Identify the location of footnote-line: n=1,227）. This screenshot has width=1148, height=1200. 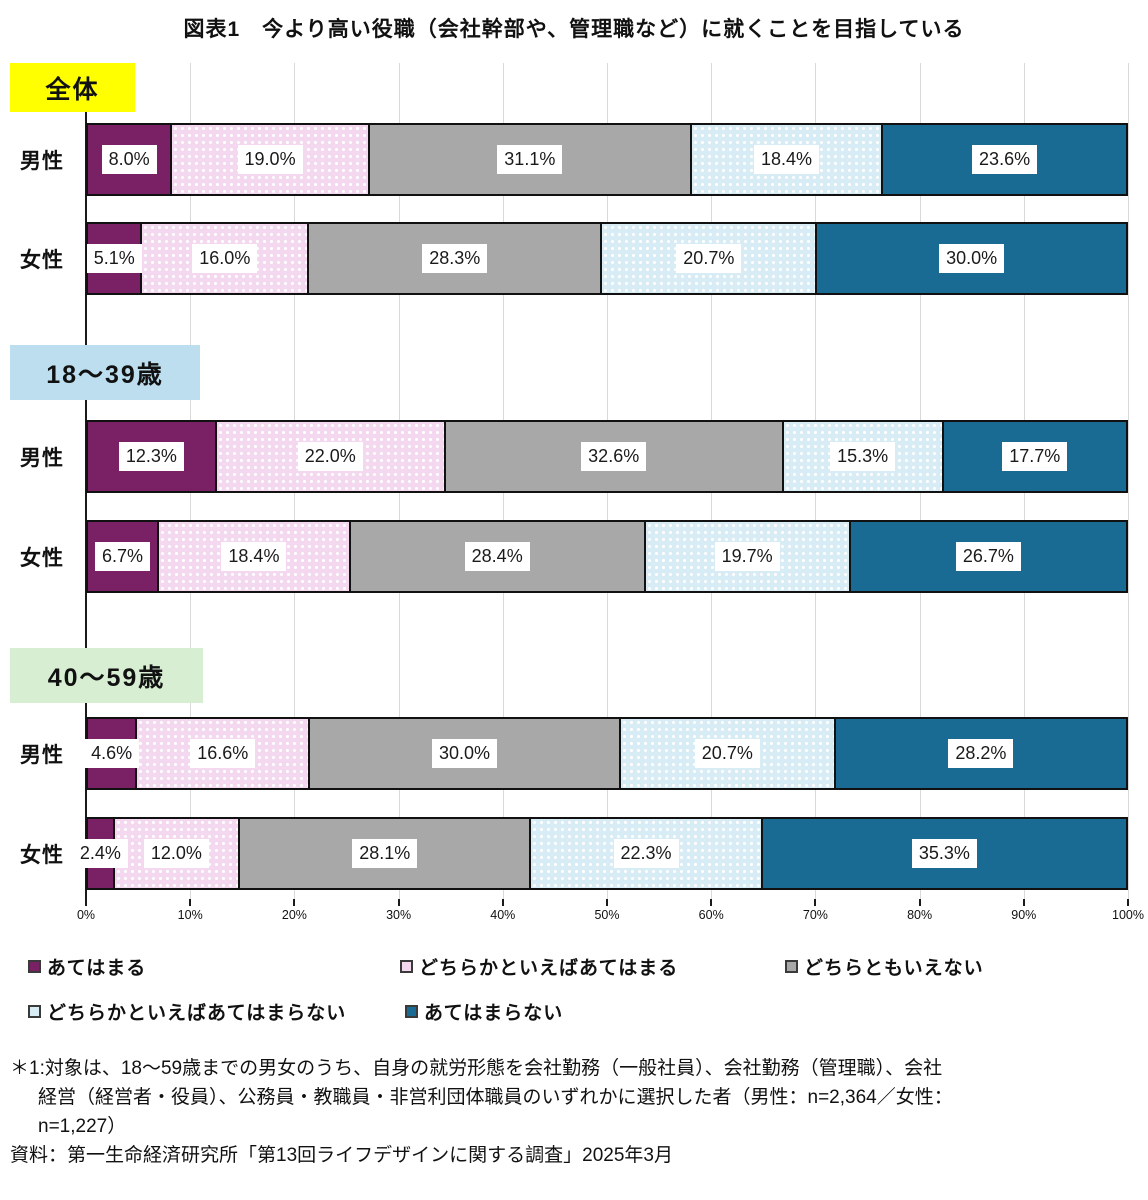
(82, 1126).